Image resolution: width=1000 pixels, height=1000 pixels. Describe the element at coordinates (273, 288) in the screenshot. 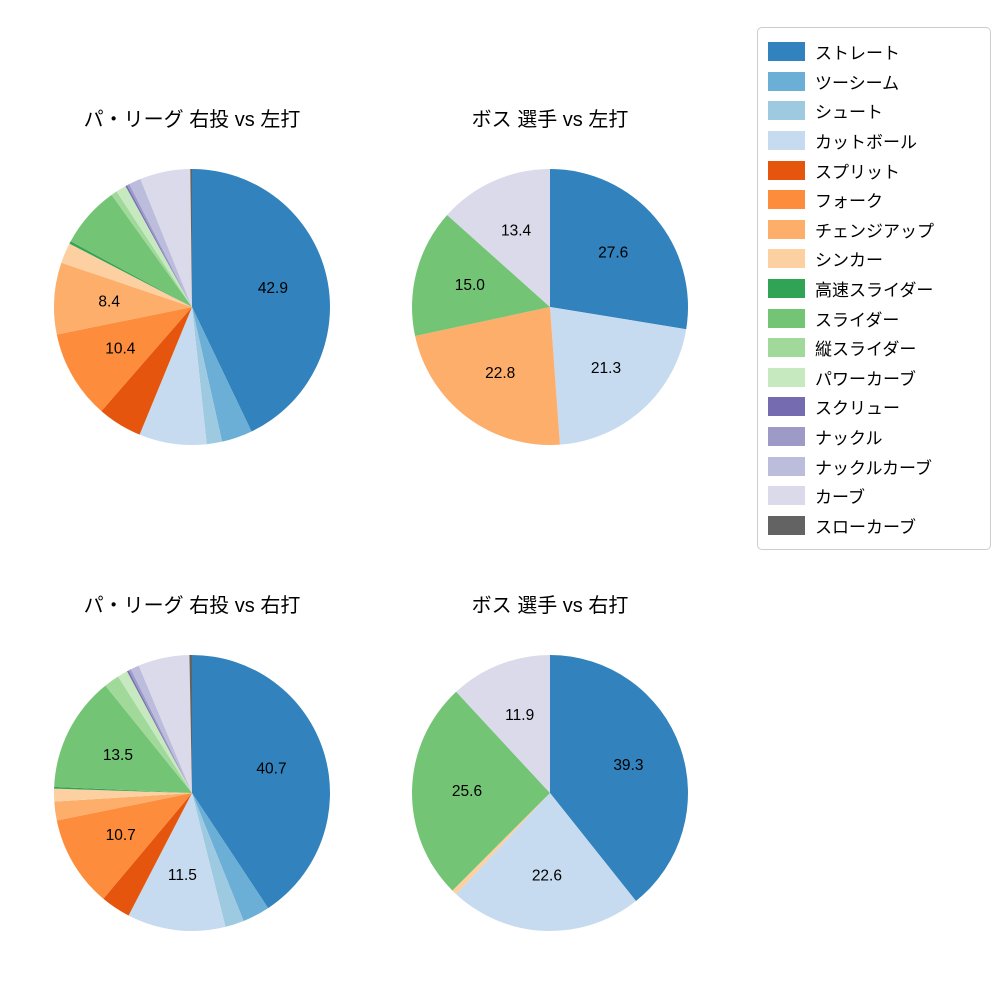

I see `pie-percent-label: 42.9` at that location.